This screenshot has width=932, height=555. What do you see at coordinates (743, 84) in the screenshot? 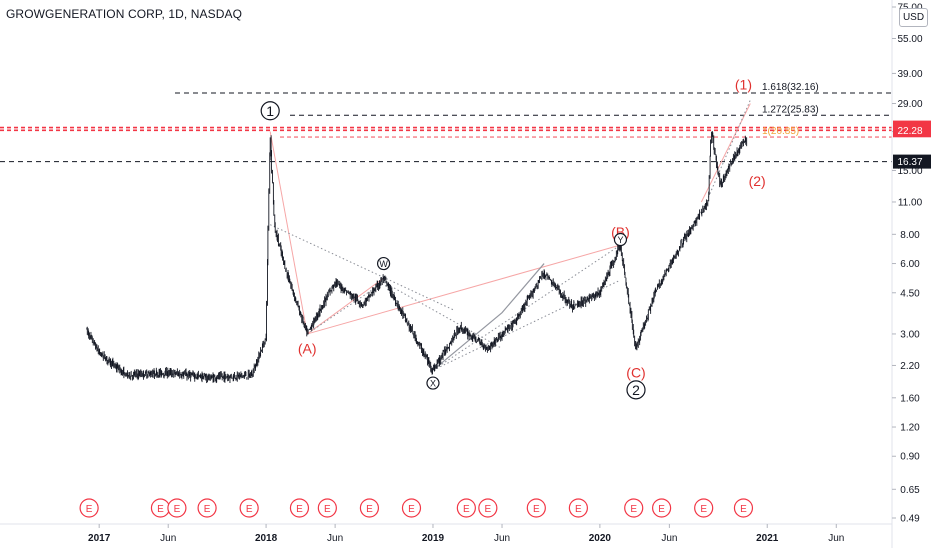
I see `wave-label-text: (1)` at bounding box center [743, 84].